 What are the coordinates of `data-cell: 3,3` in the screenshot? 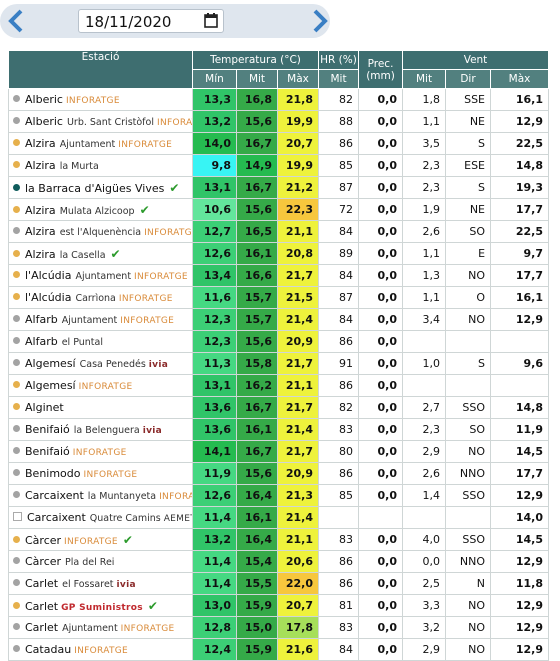 It's located at (424, 605).